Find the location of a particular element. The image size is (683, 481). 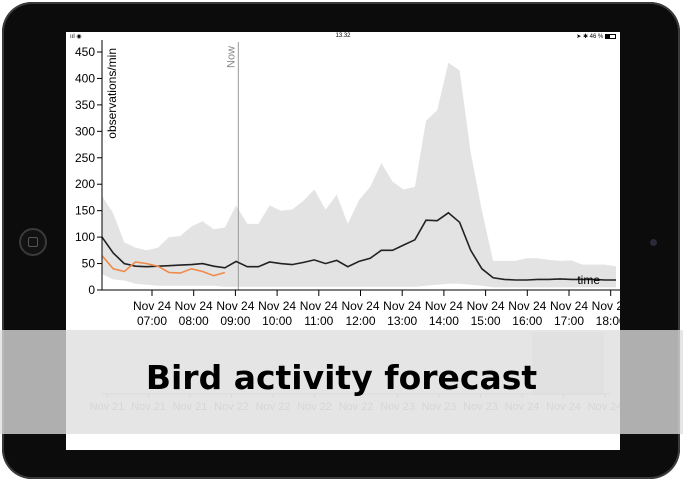

y-tick-label: 200 is located at coordinates (85, 184).